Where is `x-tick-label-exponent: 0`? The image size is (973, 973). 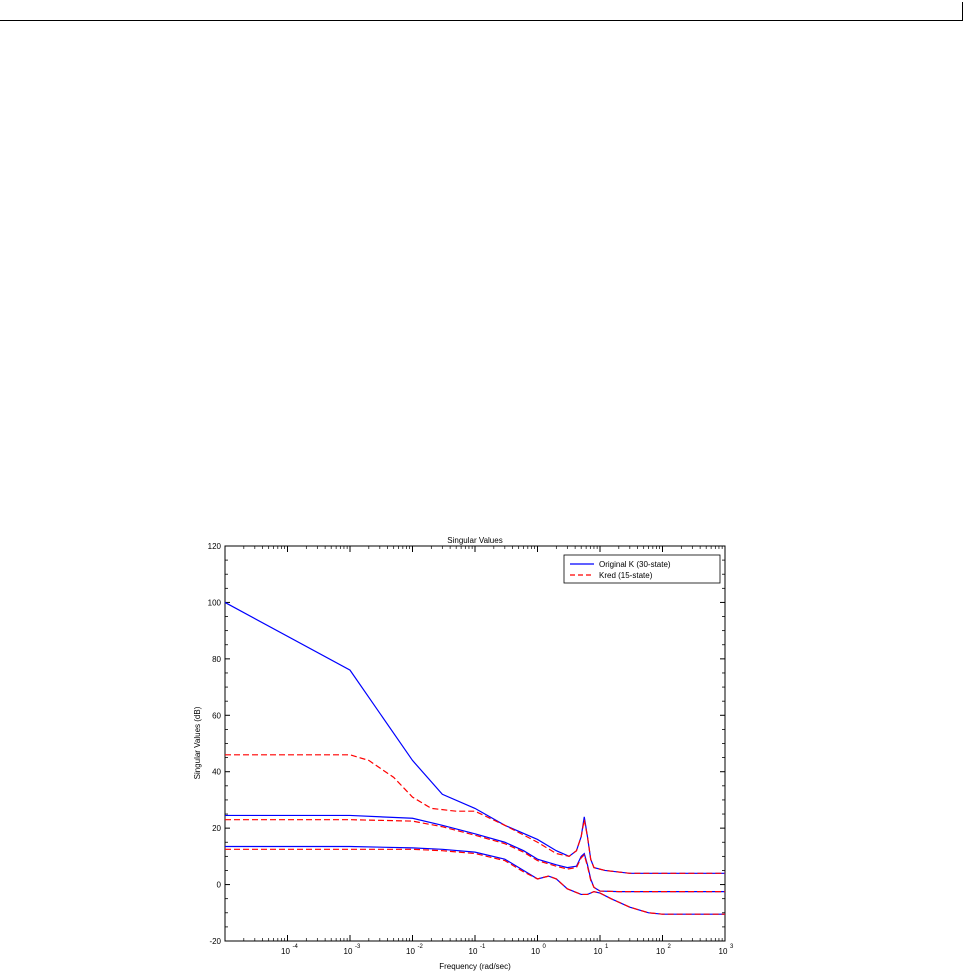 x-tick-label-exponent: 0 is located at coordinates (545, 947).